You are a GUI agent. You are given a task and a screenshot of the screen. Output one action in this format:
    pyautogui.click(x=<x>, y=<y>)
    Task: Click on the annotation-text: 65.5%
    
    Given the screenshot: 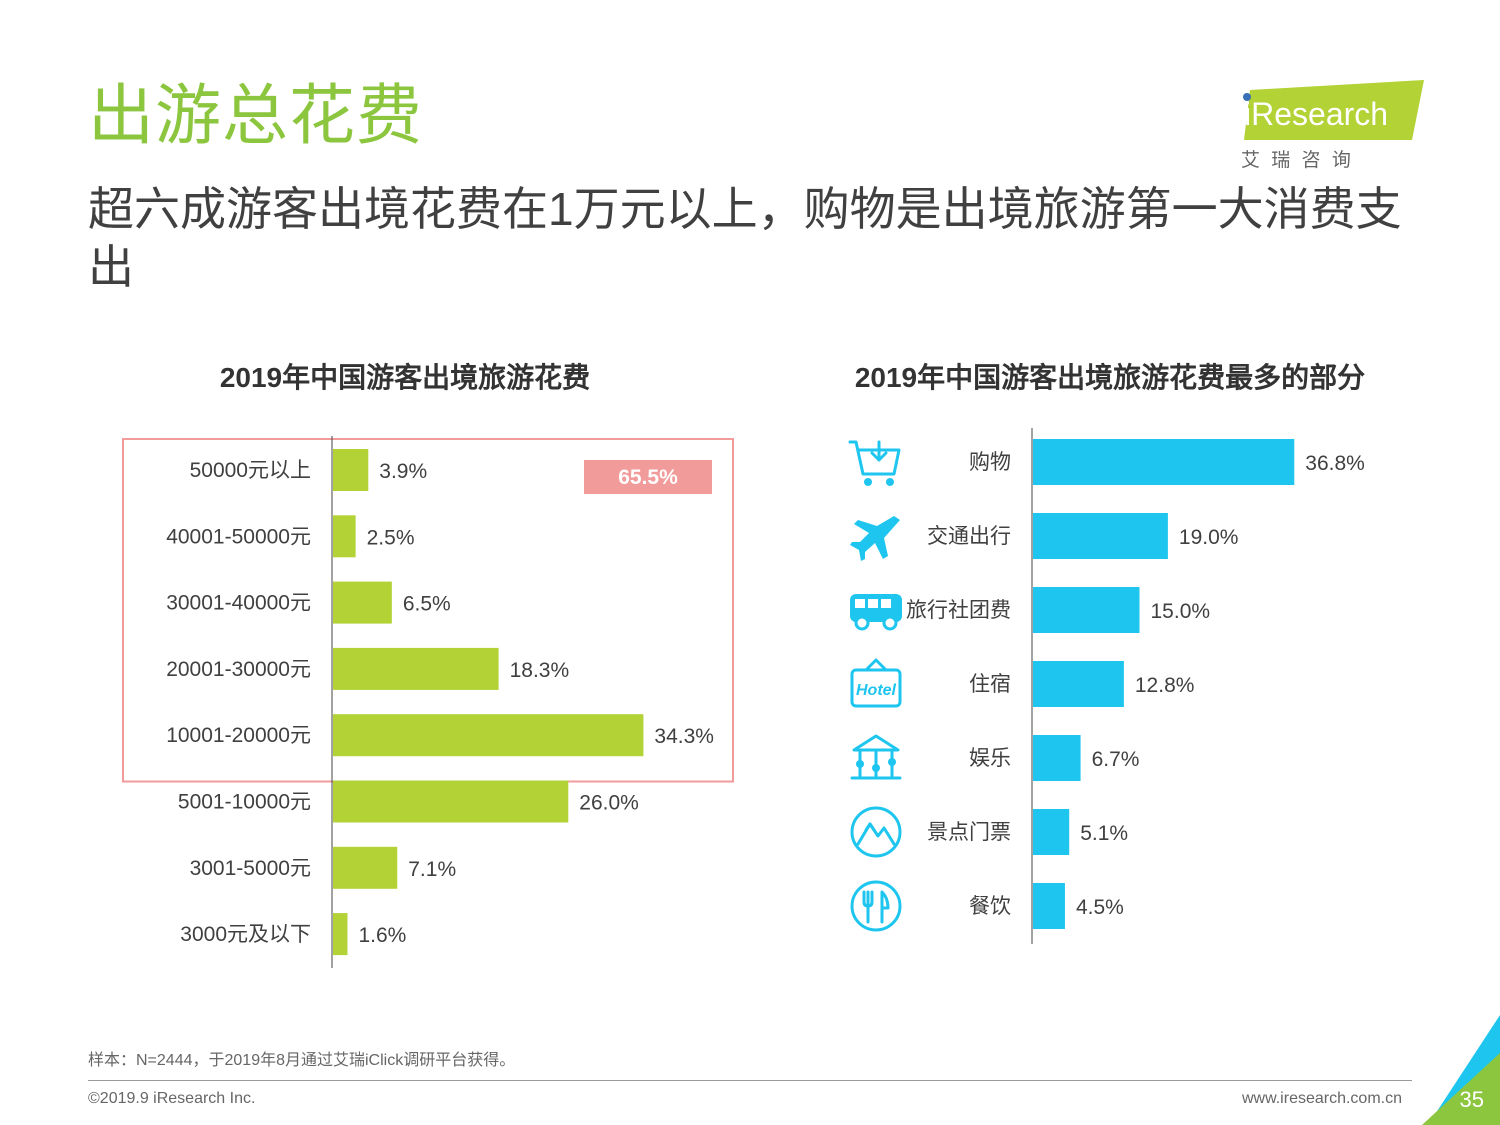 What is the action you would take?
    pyautogui.click(x=648, y=477)
    